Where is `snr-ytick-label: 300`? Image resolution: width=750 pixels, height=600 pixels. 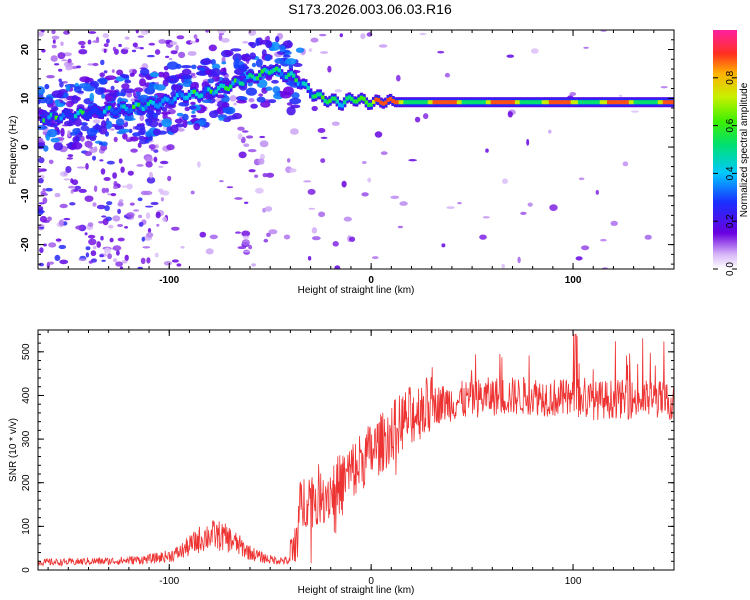
snr-ytick-label: 300 is located at coordinates (26, 438).